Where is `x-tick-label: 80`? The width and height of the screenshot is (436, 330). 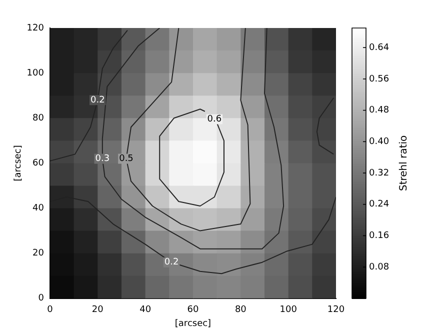 x-tick-label: 80 is located at coordinates (240, 310).